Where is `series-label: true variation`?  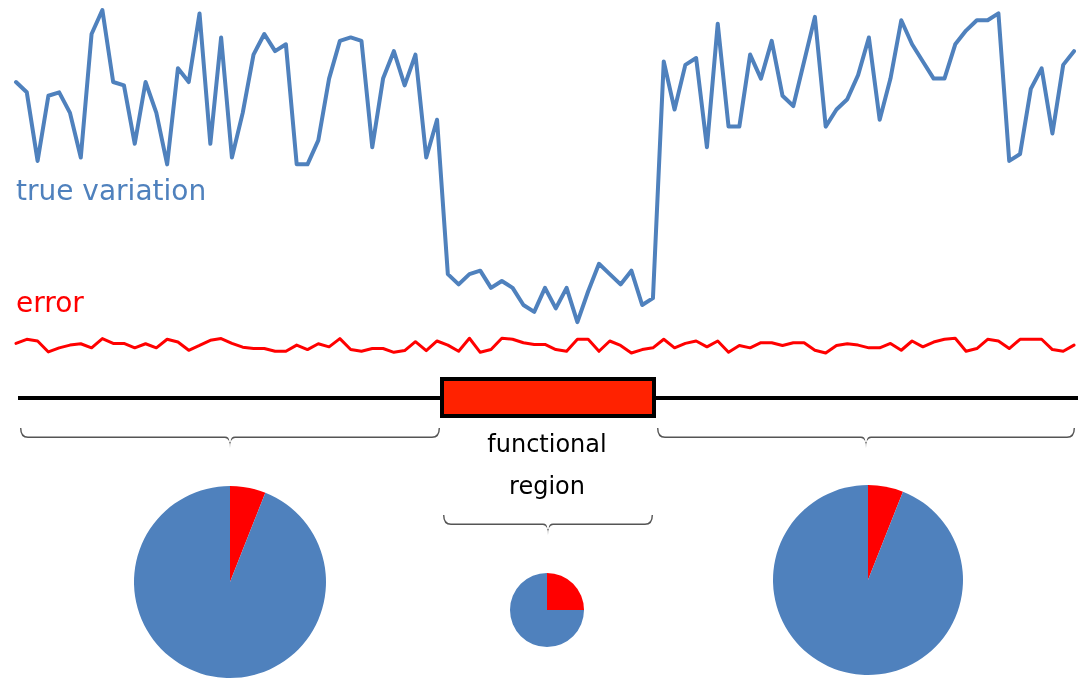
series-label: true variation is located at coordinates (111, 190).